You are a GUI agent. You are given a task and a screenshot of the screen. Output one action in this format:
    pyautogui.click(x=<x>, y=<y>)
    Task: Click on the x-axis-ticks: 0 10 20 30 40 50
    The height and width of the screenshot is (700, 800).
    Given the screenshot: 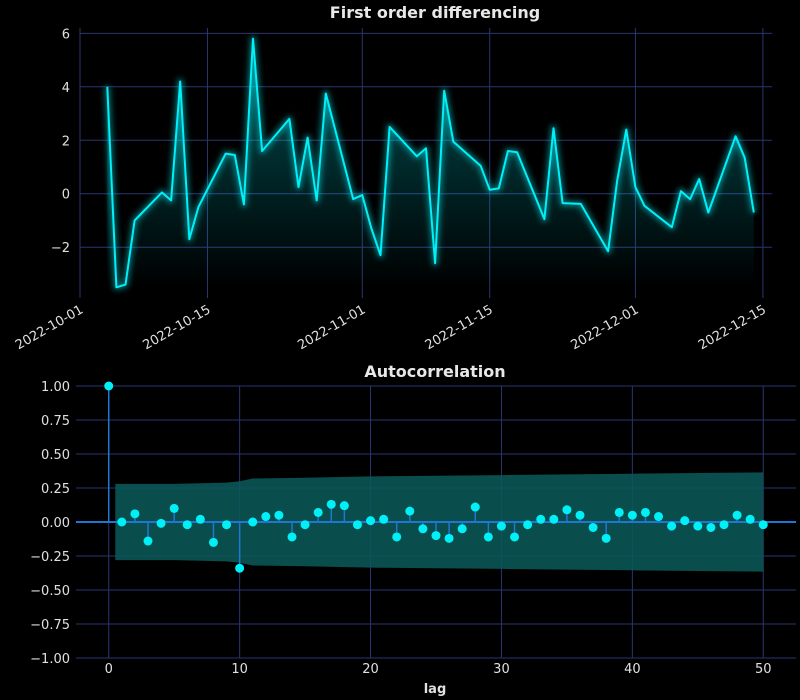 What is the action you would take?
    pyautogui.click(x=438, y=669)
    